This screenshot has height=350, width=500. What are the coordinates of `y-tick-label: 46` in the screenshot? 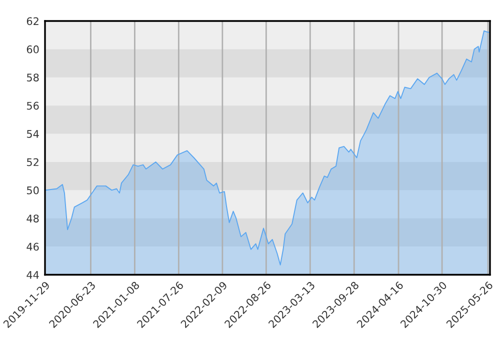 It's located at (32, 246).